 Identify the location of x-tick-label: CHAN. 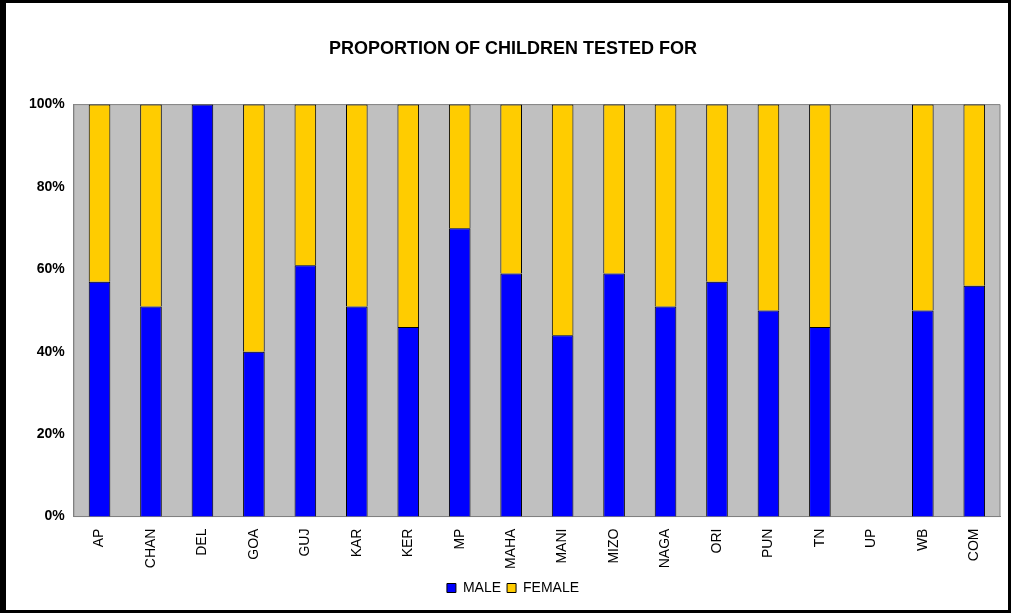
(149, 548).